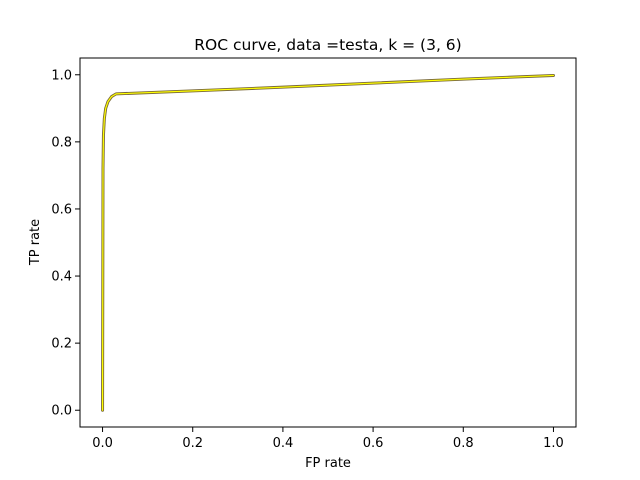  What do you see at coordinates (61, 411) in the screenshot?
I see `y-tick-label: 0.0` at bounding box center [61, 411].